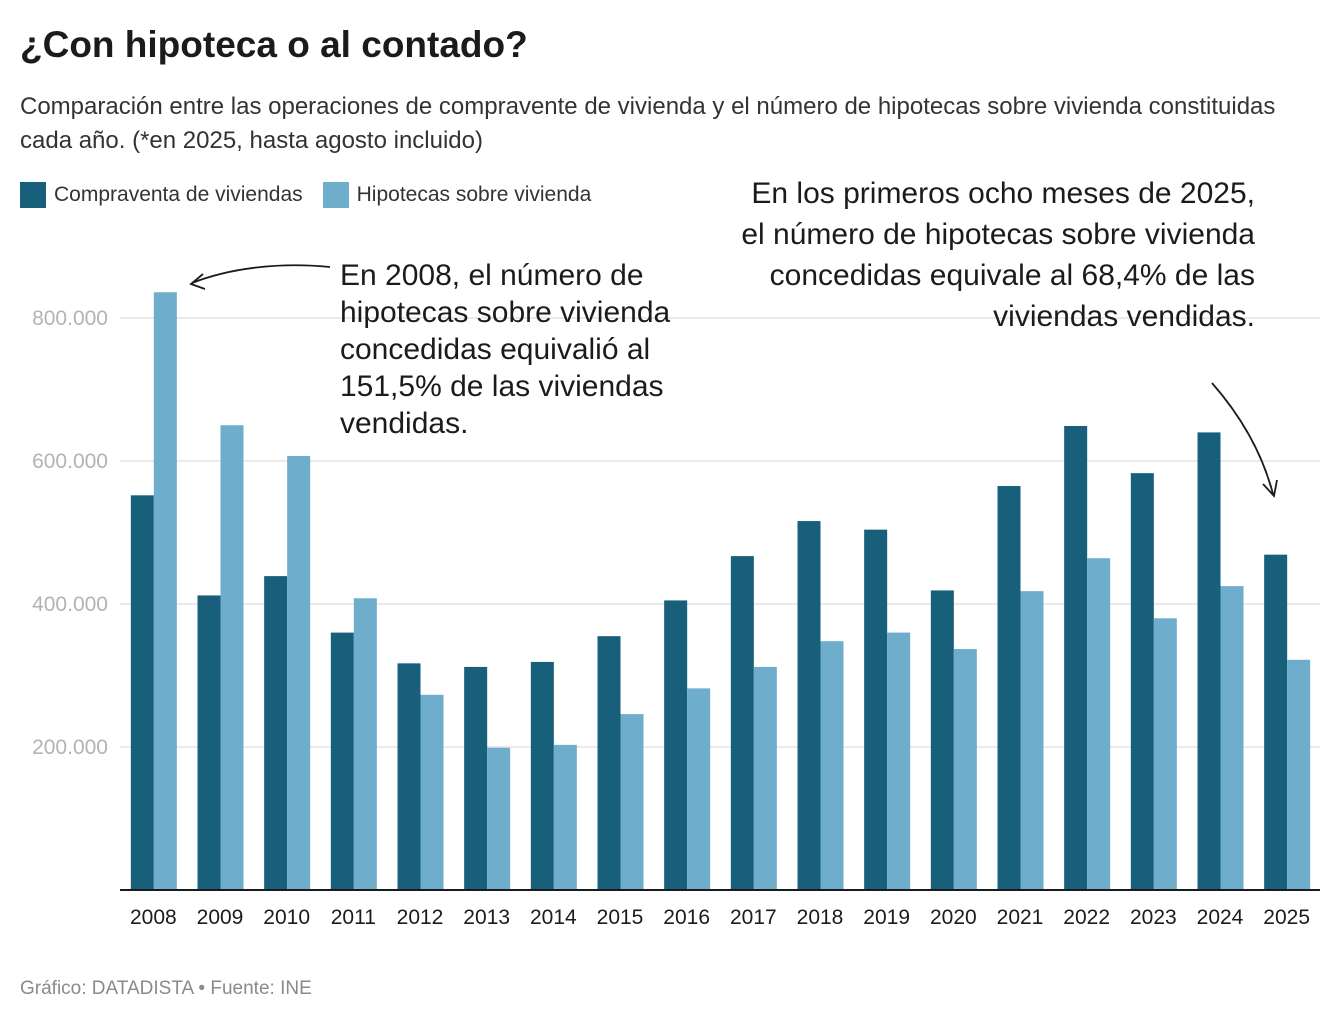 The image size is (1340, 1022). What do you see at coordinates (476, 778) in the screenshot?
I see `bar-compraventa-2013` at bounding box center [476, 778].